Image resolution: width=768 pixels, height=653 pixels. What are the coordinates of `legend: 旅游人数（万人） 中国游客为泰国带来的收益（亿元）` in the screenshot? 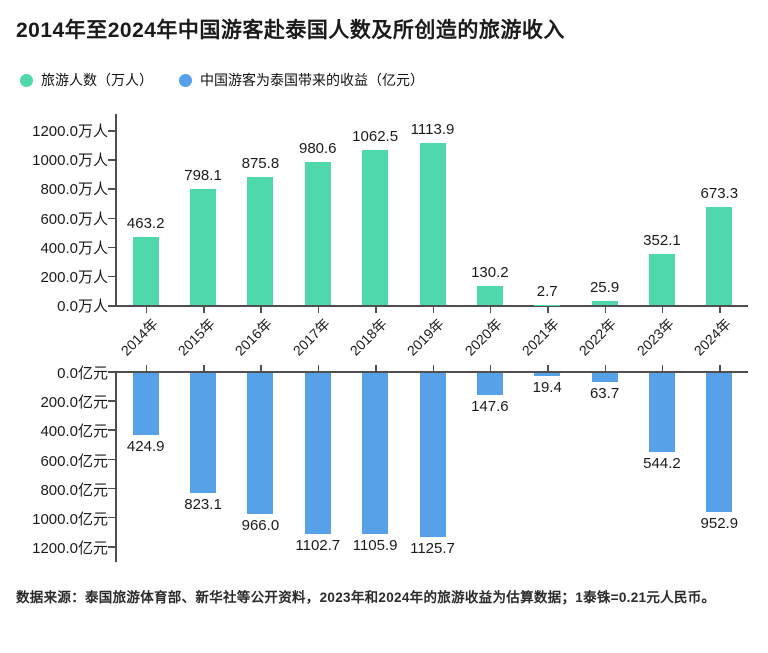 It's located at (222, 80).